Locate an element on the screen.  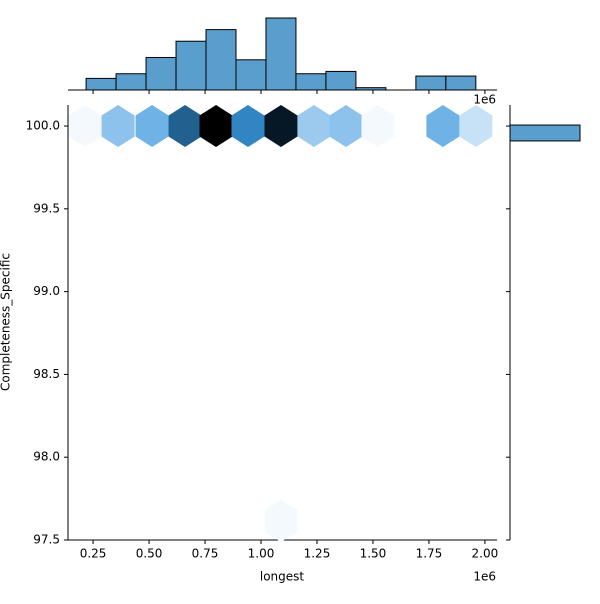
y-tick-label: 98.5 is located at coordinates (46, 374).